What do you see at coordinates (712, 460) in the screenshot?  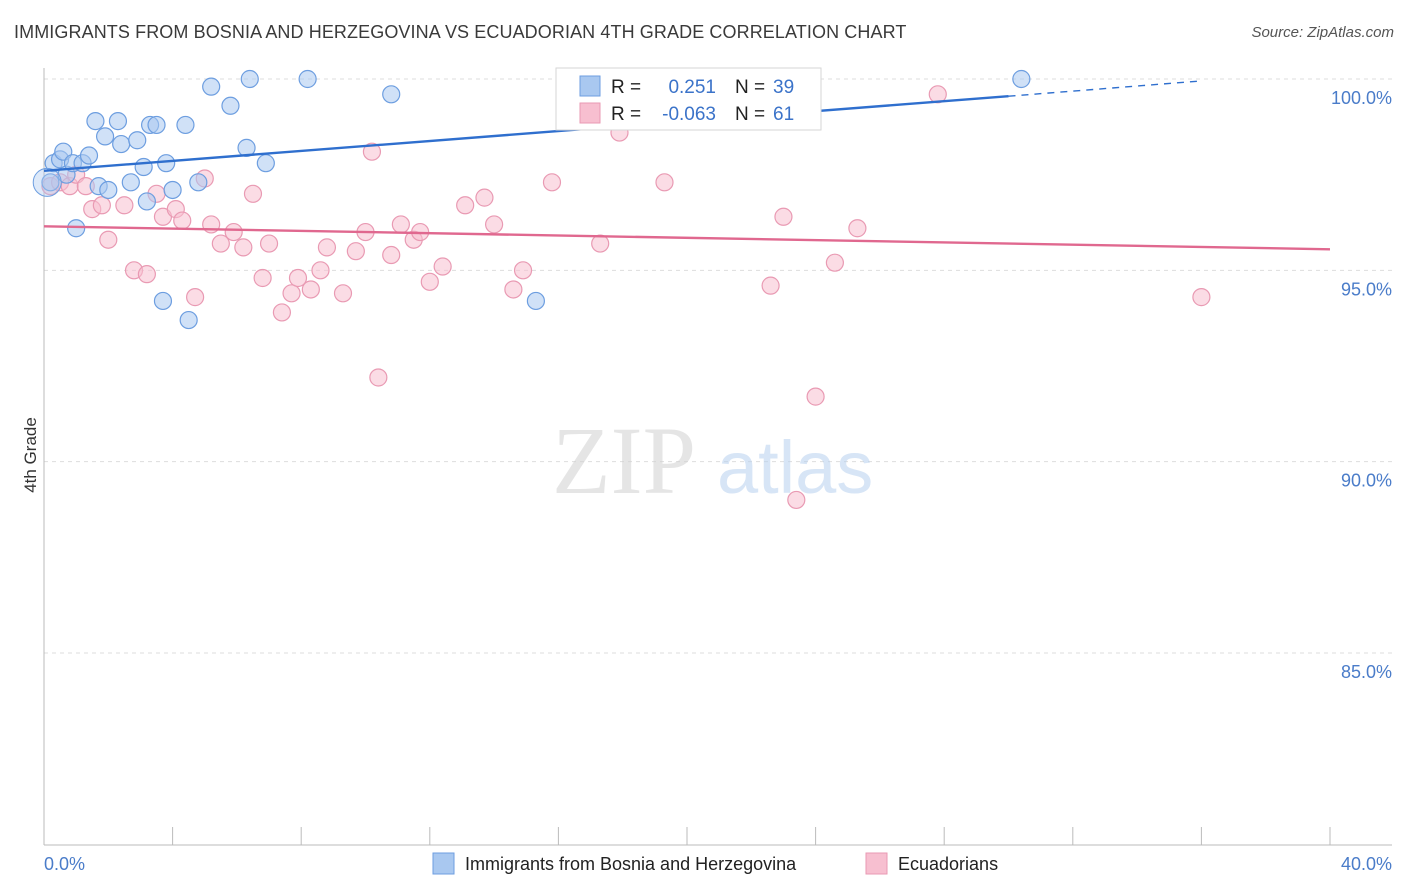 I see `watermark: ZIP atlas` at bounding box center [712, 460].